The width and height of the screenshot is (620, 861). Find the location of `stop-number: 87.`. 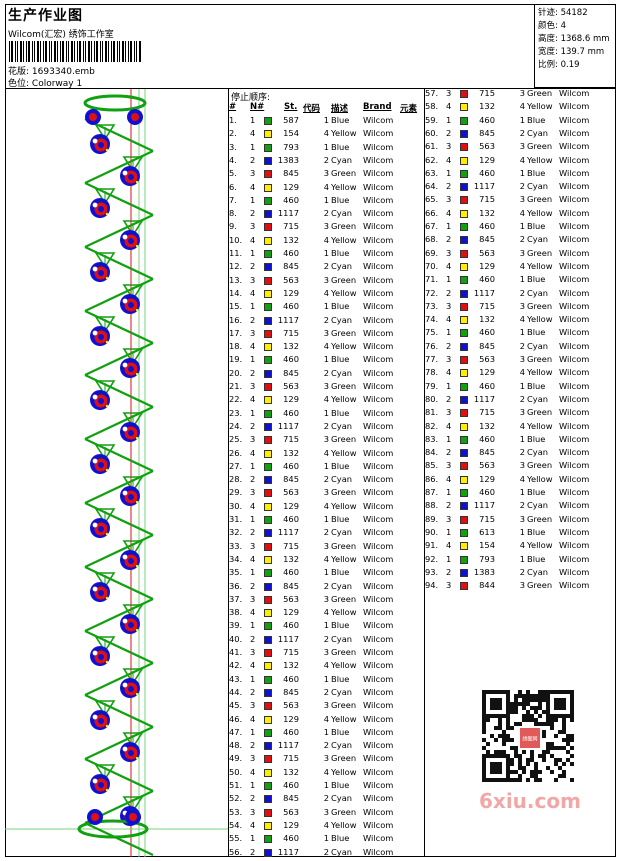

stop-number: 87. is located at coordinates (432, 492).